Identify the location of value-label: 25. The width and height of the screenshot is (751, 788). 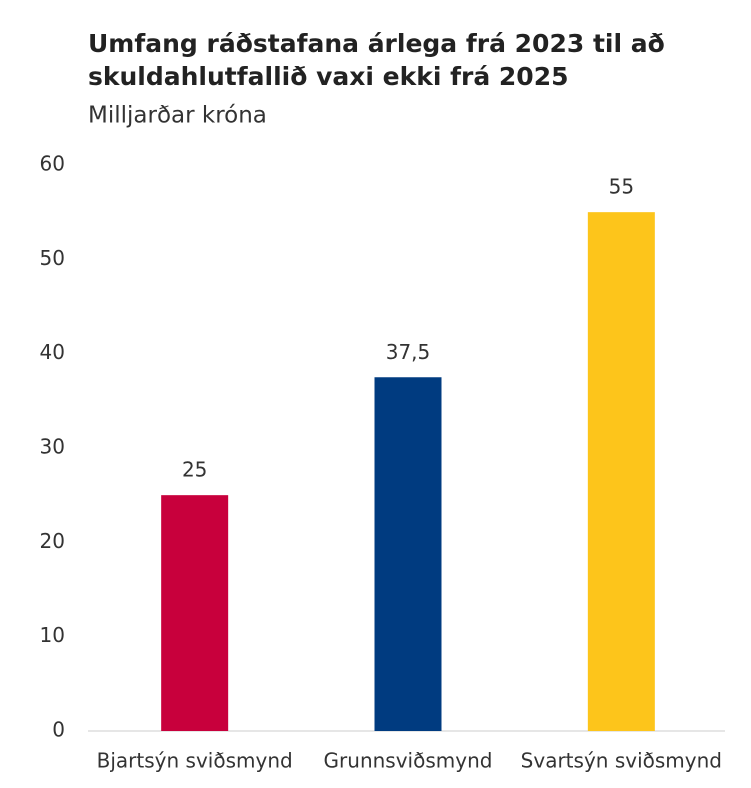
(194, 470).